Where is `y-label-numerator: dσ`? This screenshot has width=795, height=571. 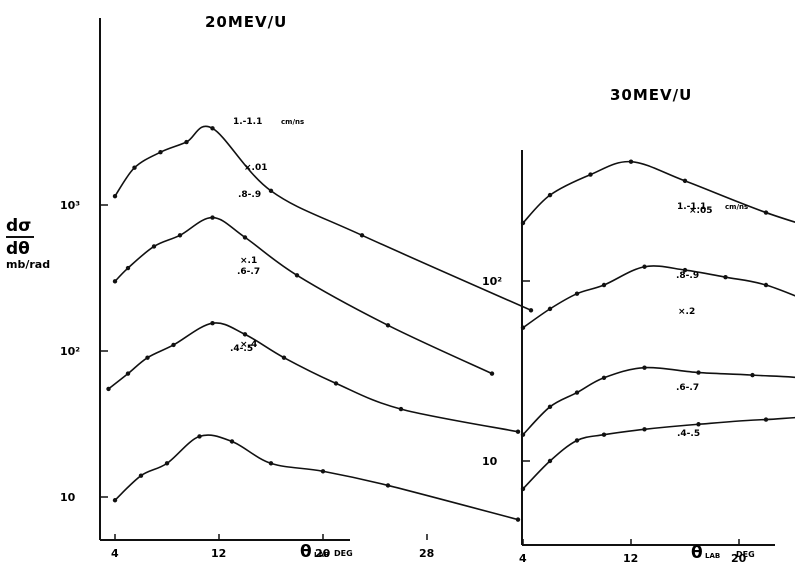 y-label-numerator: dσ is located at coordinates (18, 226).